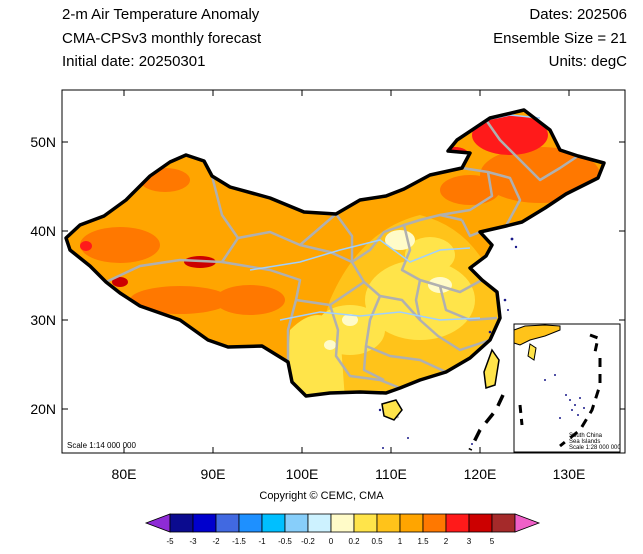 The width and height of the screenshot is (643, 554). Describe the element at coordinates (170, 541) in the screenshot. I see `colorbar-tick-label: -5` at that location.